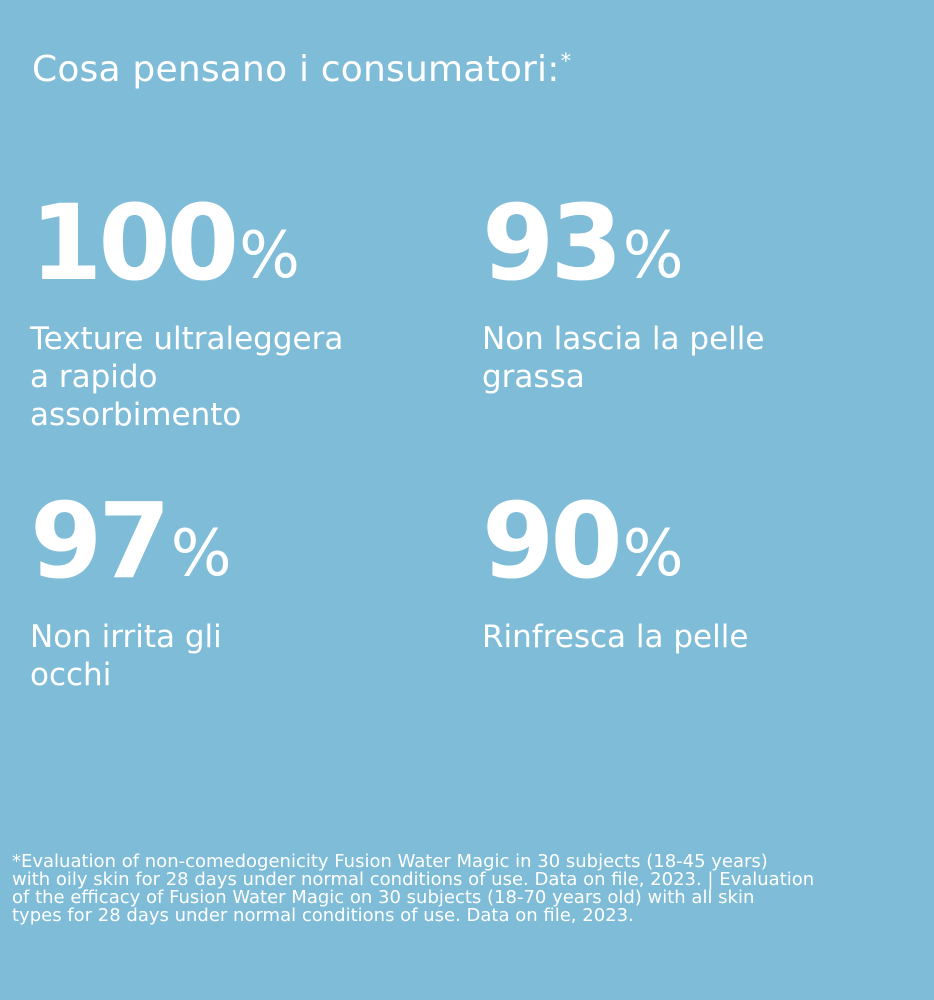 This screenshot has height=1000, width=934. What do you see at coordinates (296, 69) in the screenshot?
I see `page-title-text: Cosa pensano i consumatori:` at bounding box center [296, 69].